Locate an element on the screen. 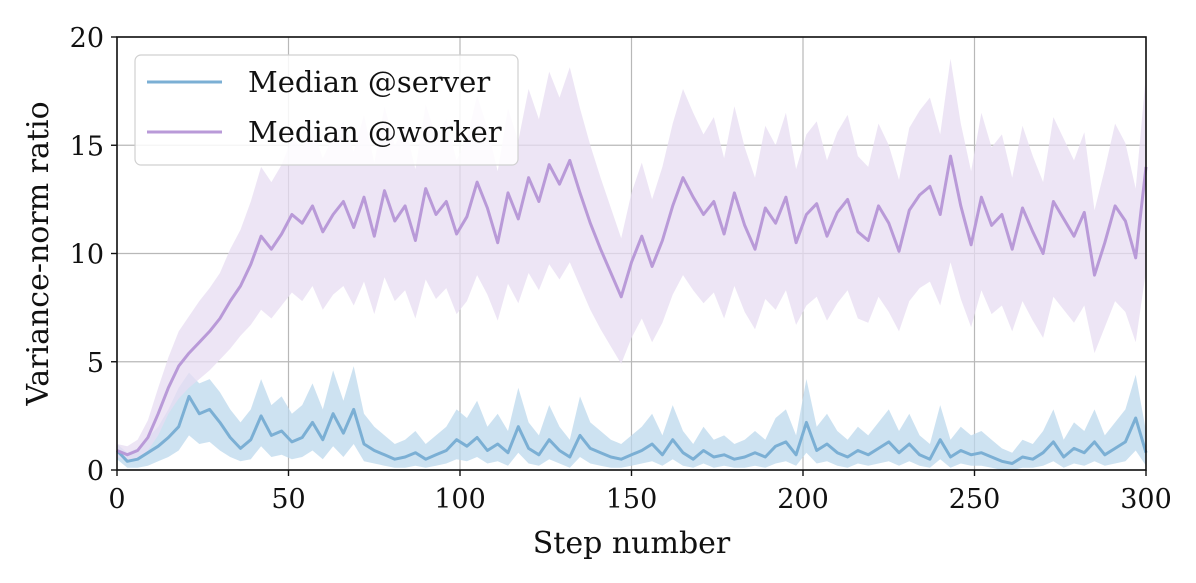 The image size is (1196, 583). y-axis-title: Variance-norm ratio is located at coordinates (38, 253).